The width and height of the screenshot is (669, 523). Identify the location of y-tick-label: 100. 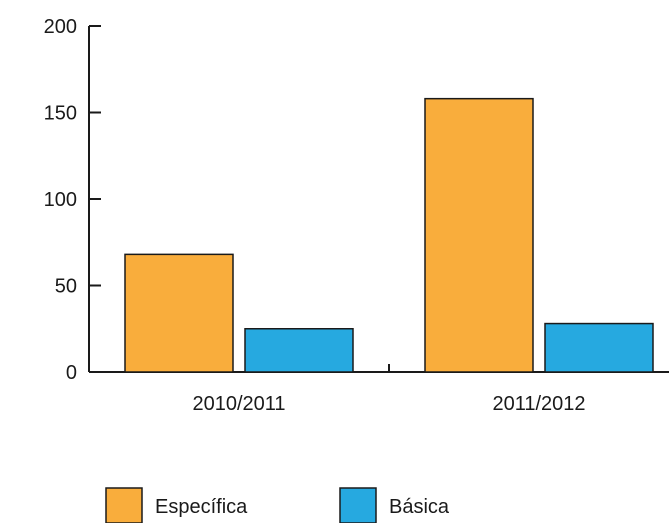
(60, 200).